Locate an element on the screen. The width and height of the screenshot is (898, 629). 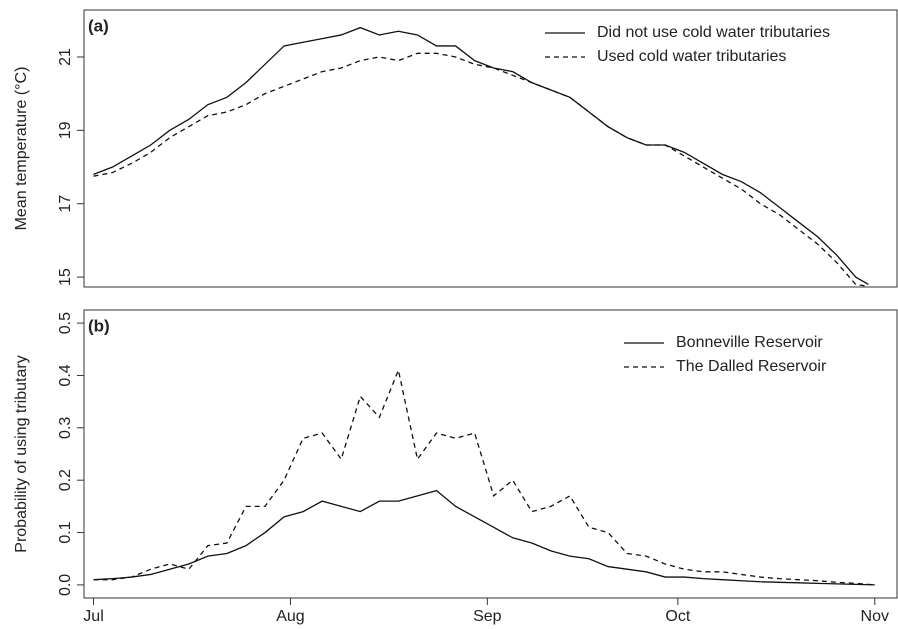
y-tick-label: 17 is located at coordinates (65, 204).